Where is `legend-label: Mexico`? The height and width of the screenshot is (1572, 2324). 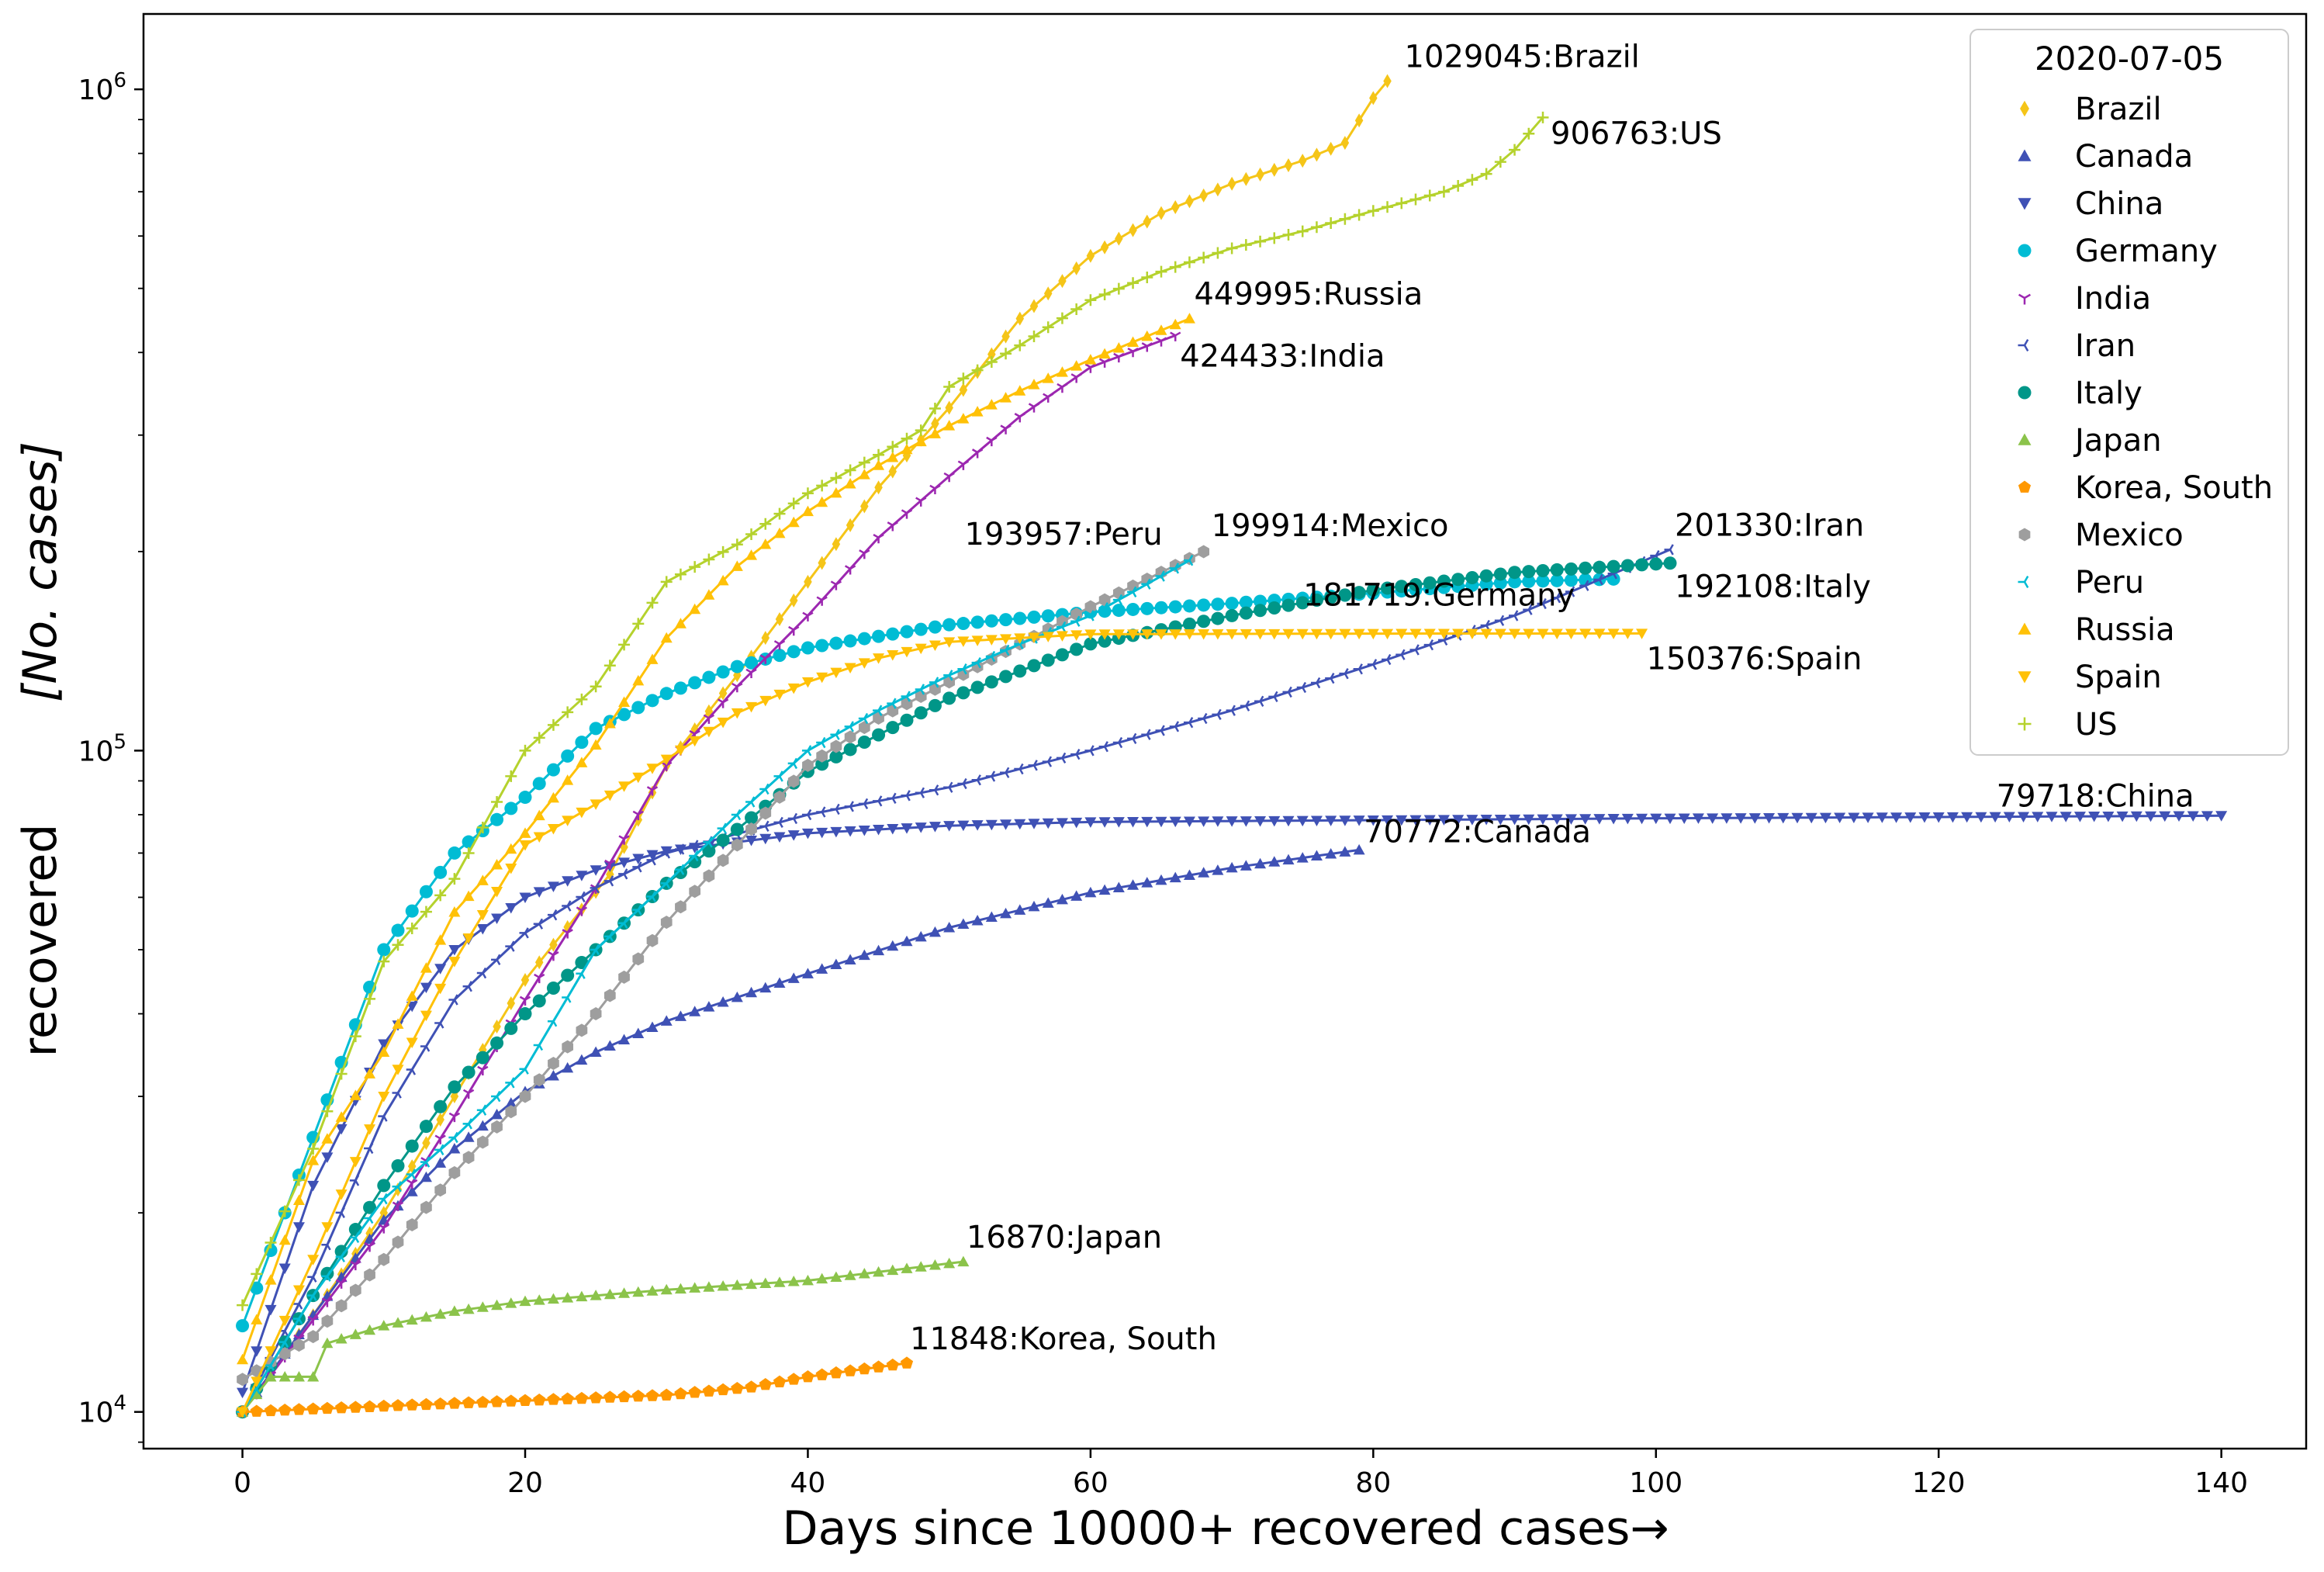
legend-label: Mexico is located at coordinates (2129, 535).